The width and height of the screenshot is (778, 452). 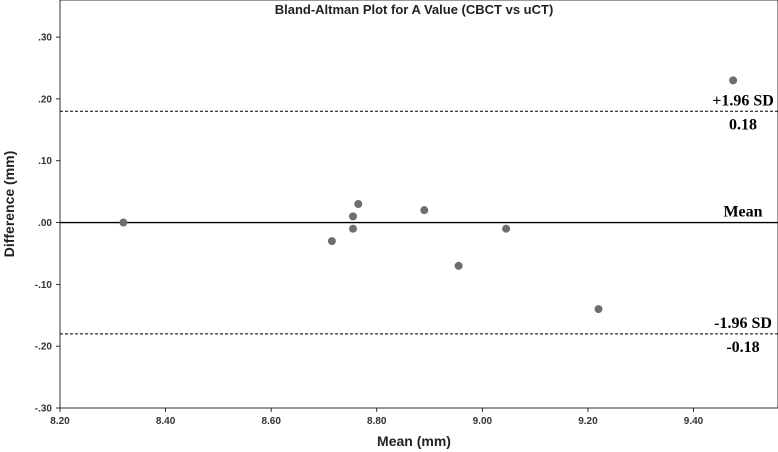 I want to click on x-tick-label: 8.80, so click(x=377, y=421).